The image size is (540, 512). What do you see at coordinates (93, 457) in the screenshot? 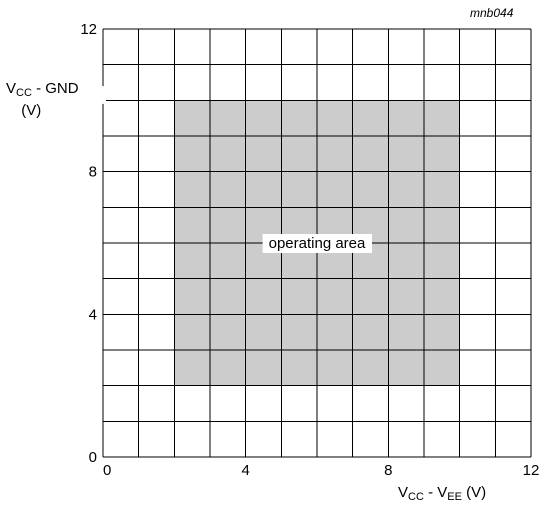
I see `y-tick-label: 0` at bounding box center [93, 457].